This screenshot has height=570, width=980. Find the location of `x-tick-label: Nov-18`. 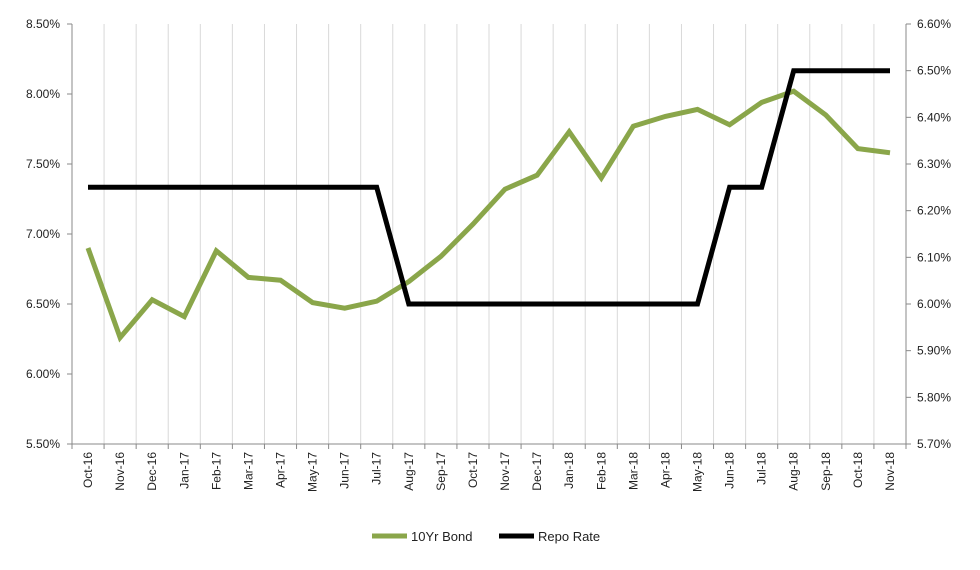

x-tick-label: Nov-18 is located at coordinates (890, 471).